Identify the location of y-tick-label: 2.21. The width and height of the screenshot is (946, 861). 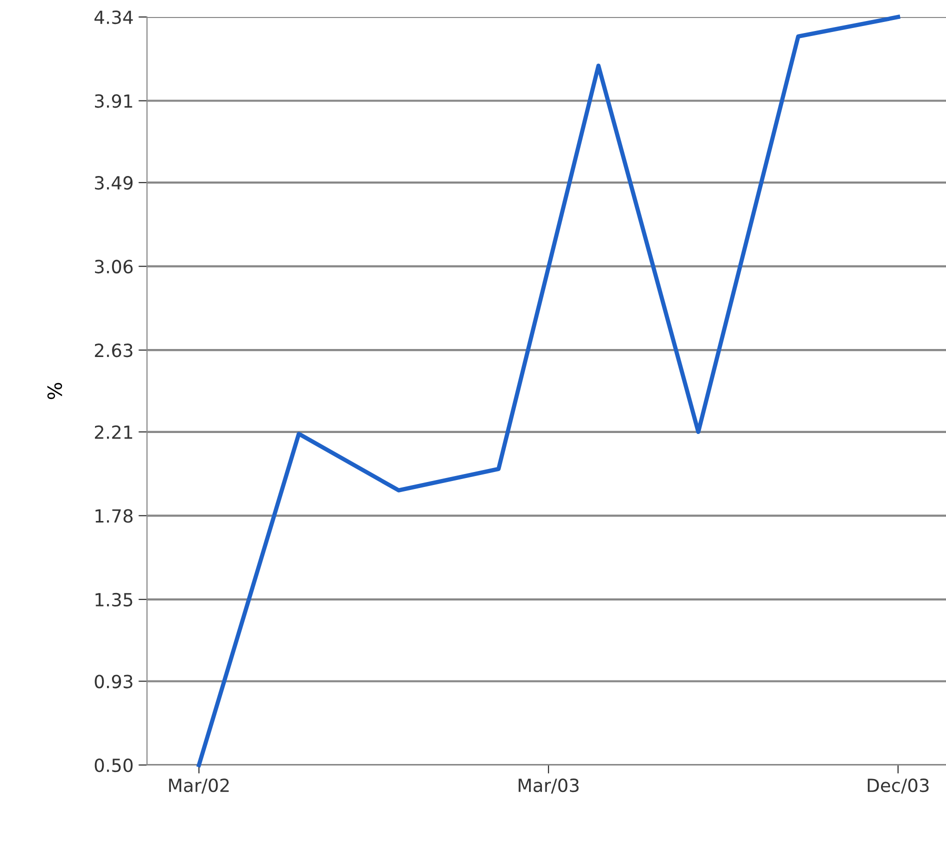
(113, 432).